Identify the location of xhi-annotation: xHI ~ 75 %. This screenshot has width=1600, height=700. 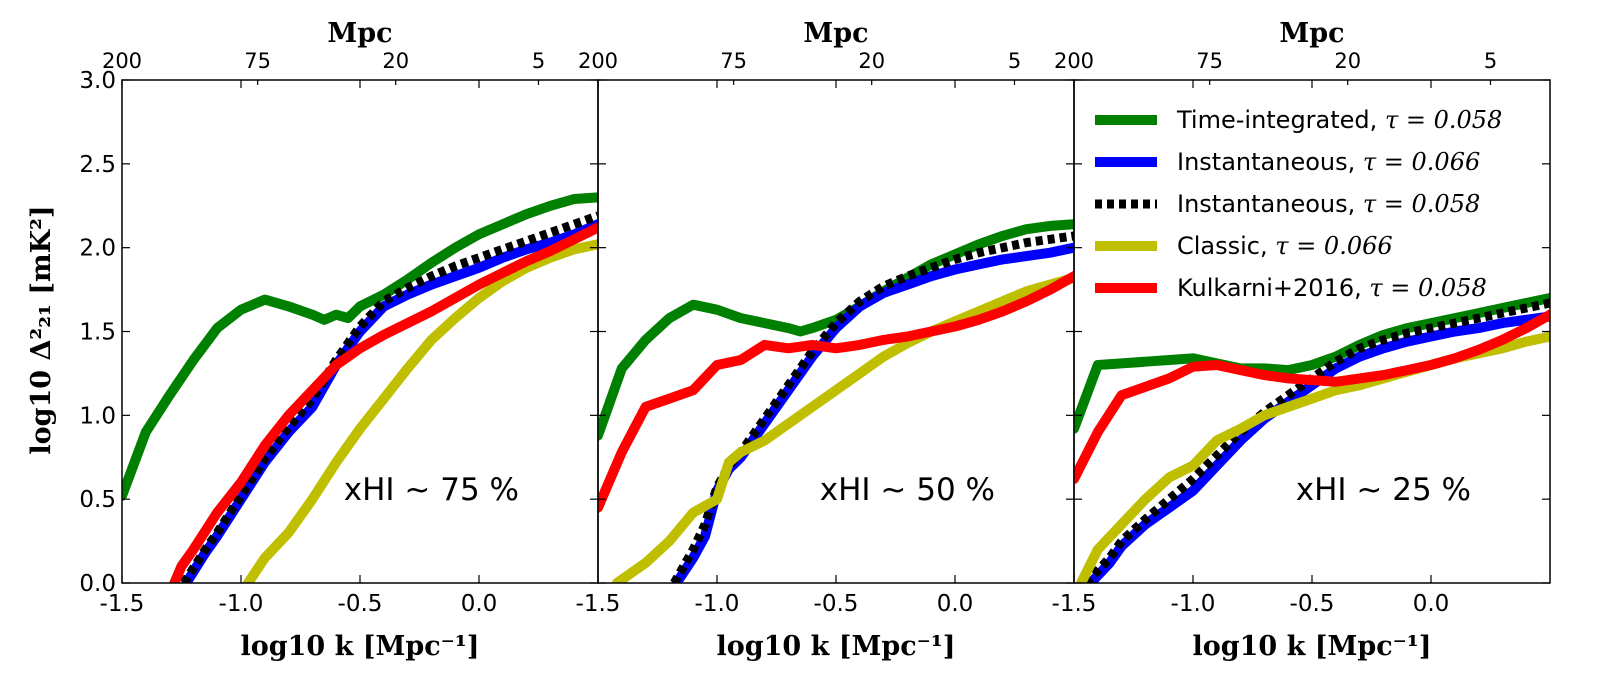
(431, 490).